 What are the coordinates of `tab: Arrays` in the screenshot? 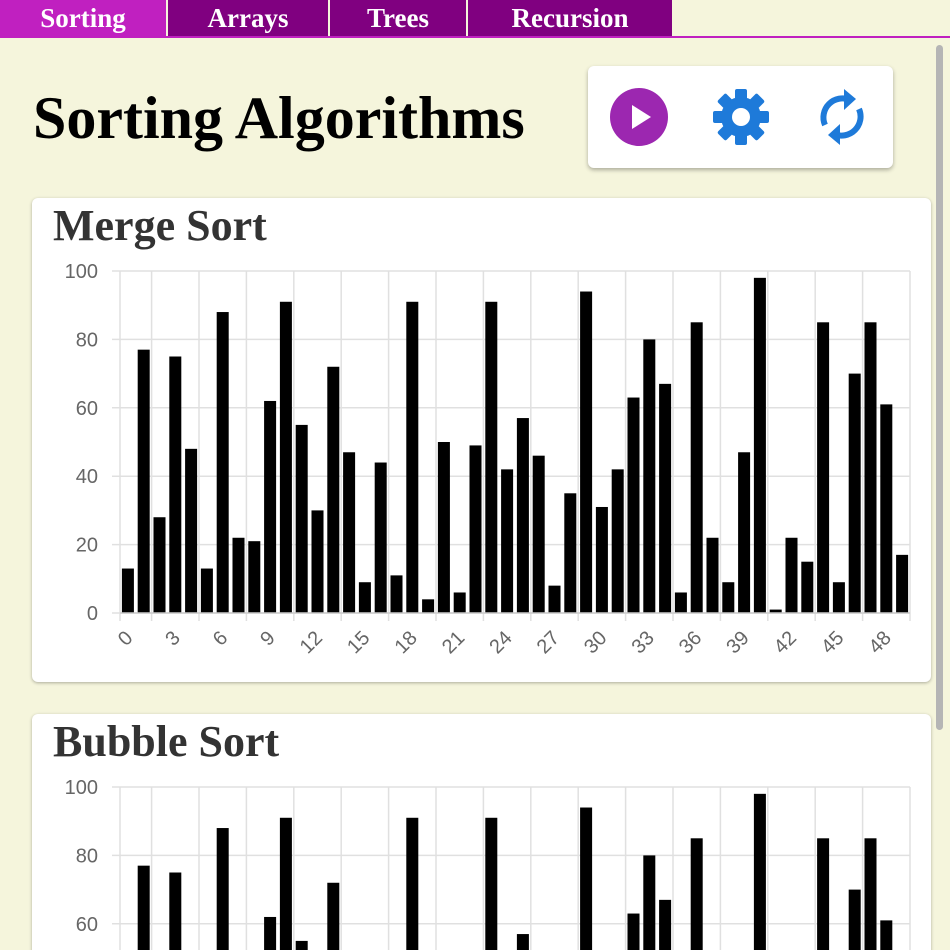 It's located at (248, 18).